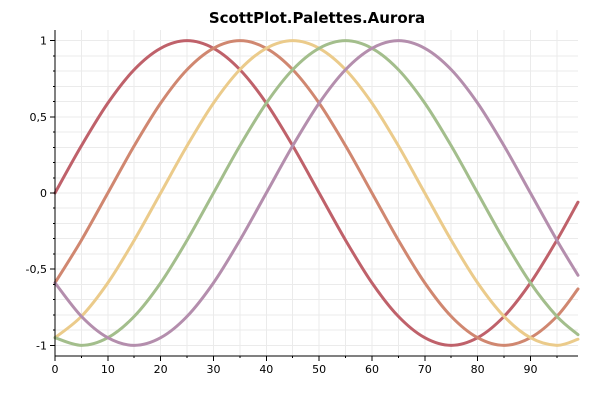 The height and width of the screenshot is (400, 600). Describe the element at coordinates (41, 345) in the screenshot. I see `y-tick-label: -1` at that location.